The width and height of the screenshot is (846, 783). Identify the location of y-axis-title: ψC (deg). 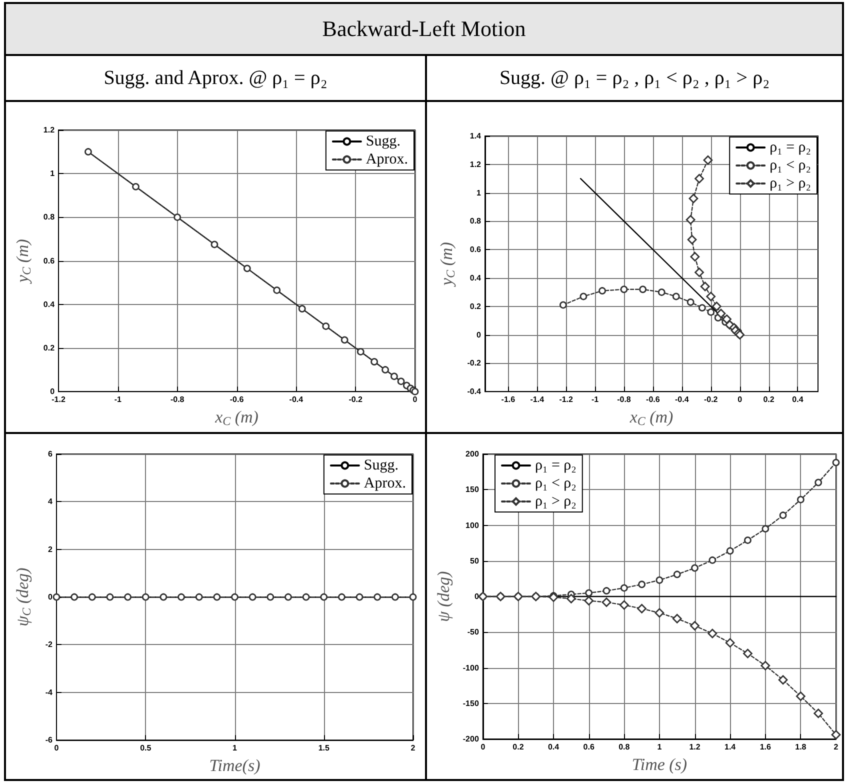
(23, 596).